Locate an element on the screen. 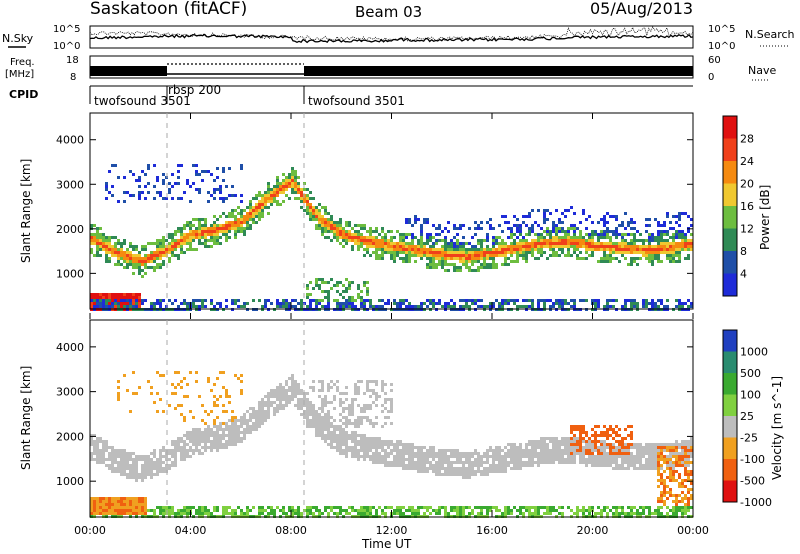 Image resolution: width=800 pixels, height=554 pixels. power-colorbar-tick: 20 is located at coordinates (747, 184).